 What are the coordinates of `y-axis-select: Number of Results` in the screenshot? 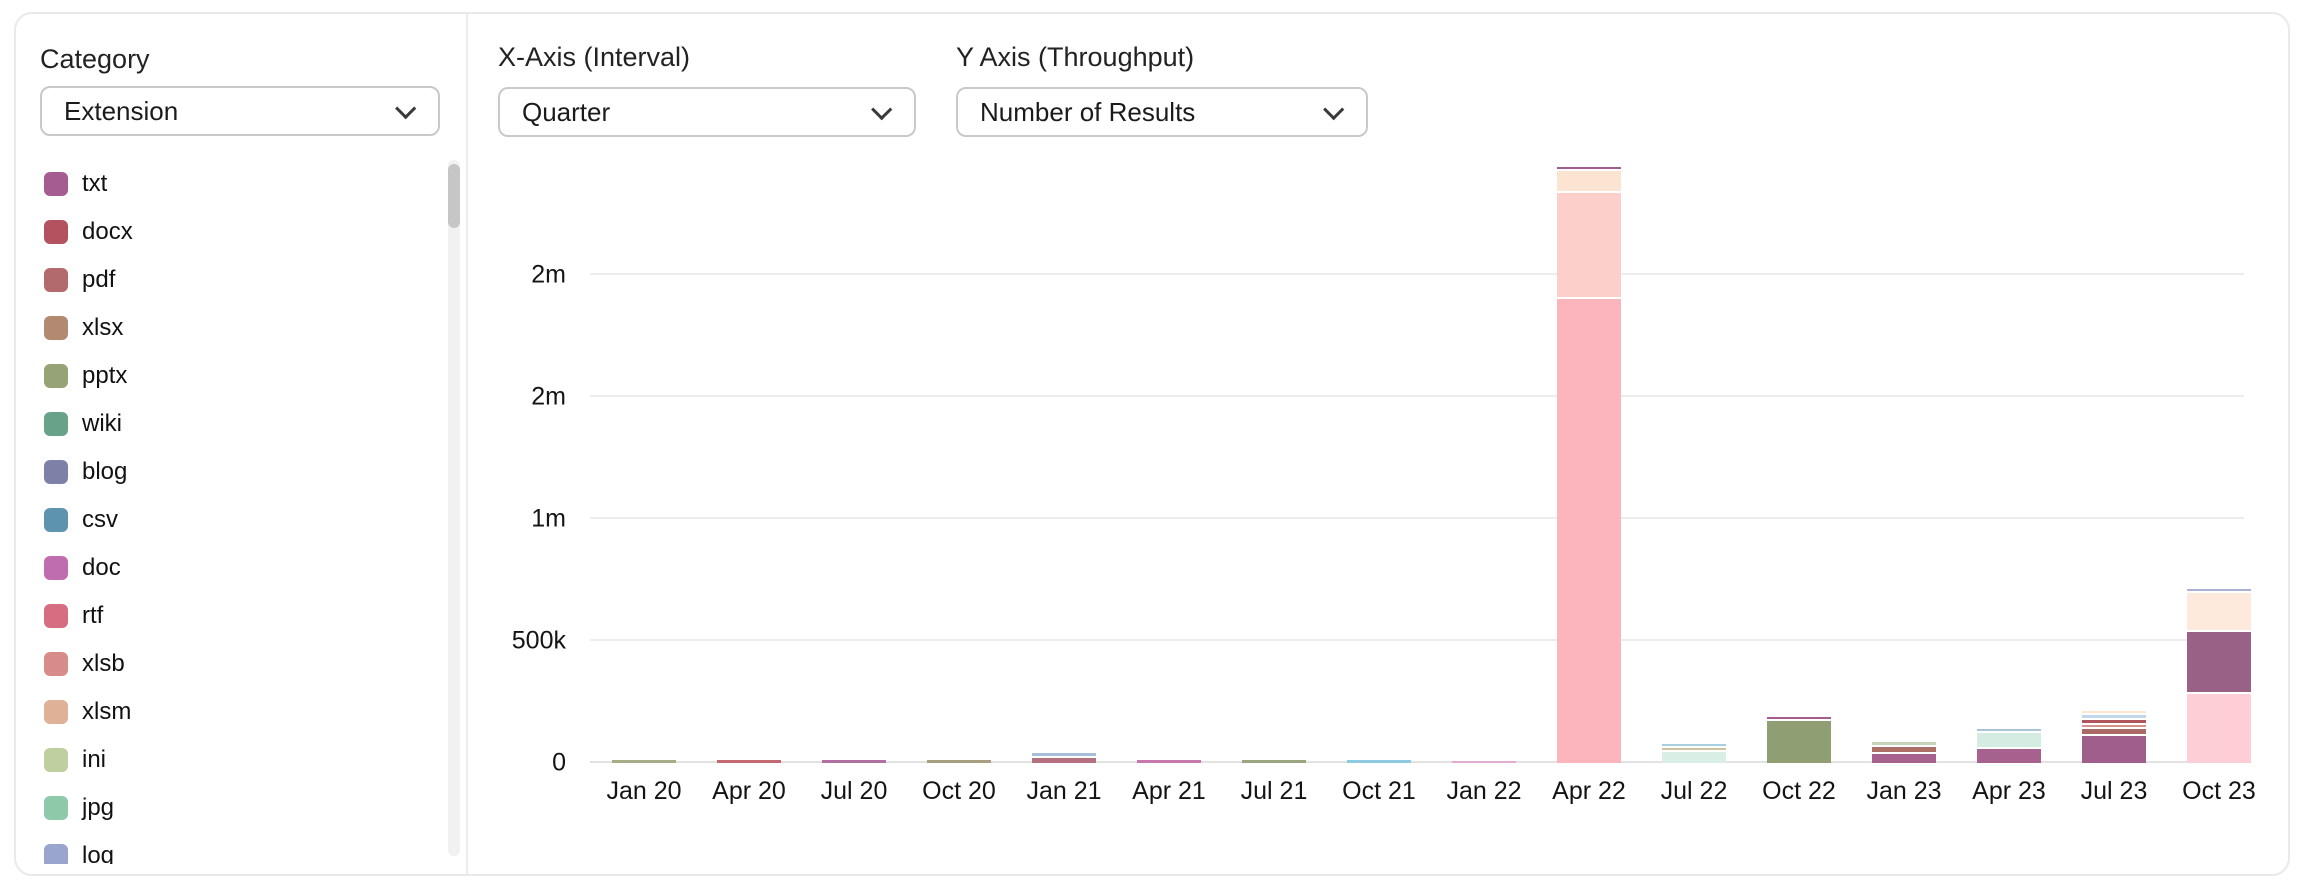 It's located at (1162, 112).